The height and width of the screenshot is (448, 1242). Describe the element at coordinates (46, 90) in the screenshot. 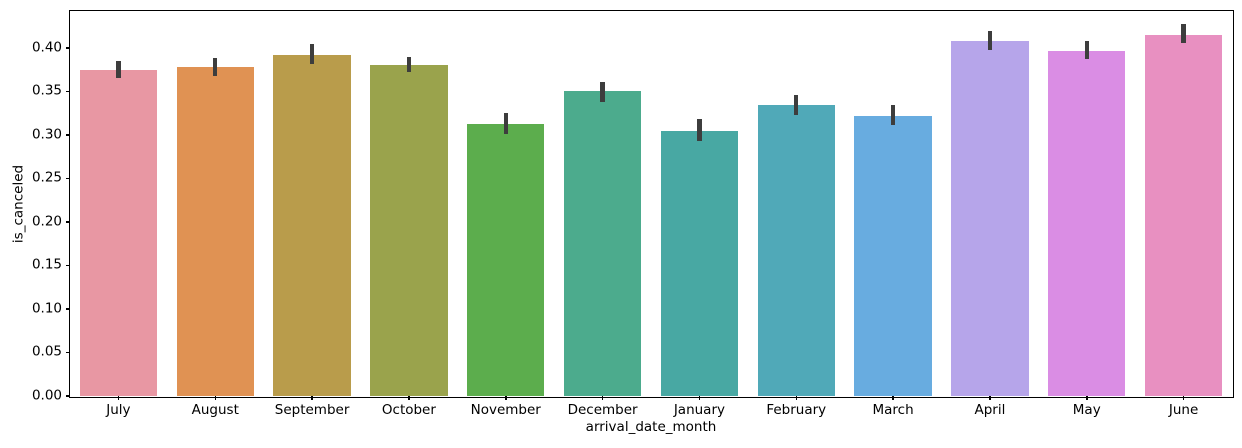

I see `y-tick-label-0.35: 0.35` at that location.